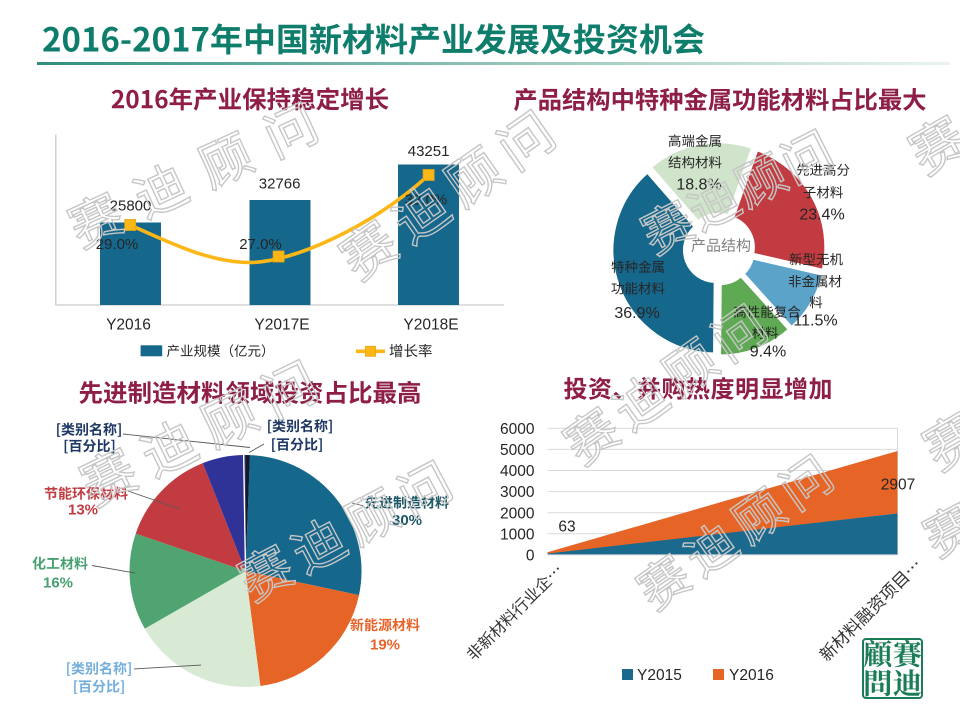  I want to click on svg-text: 2907, so click(898, 485).